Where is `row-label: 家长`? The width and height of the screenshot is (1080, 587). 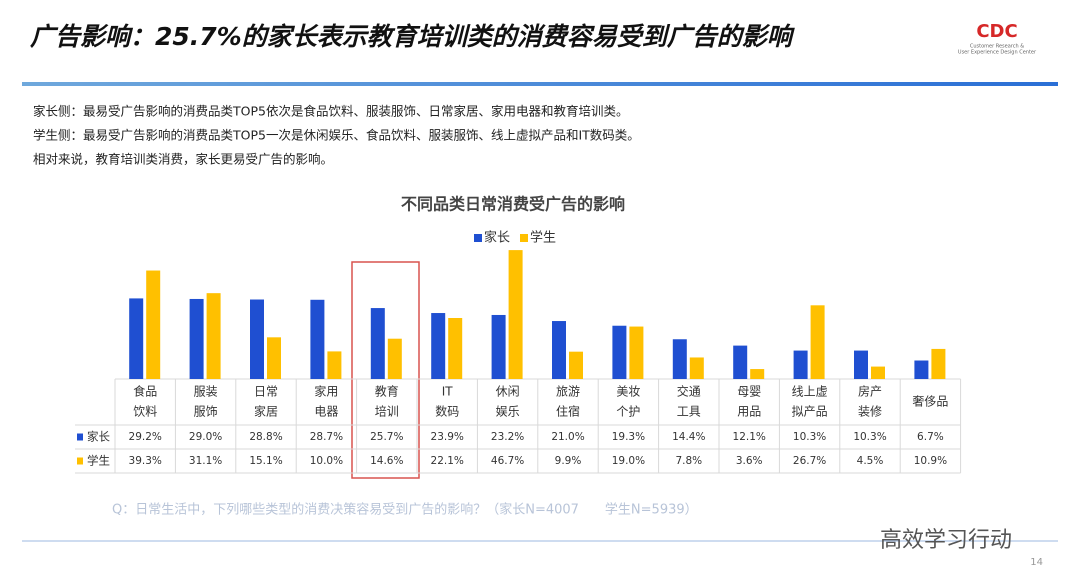 row-label: 家长 is located at coordinates (98, 437).